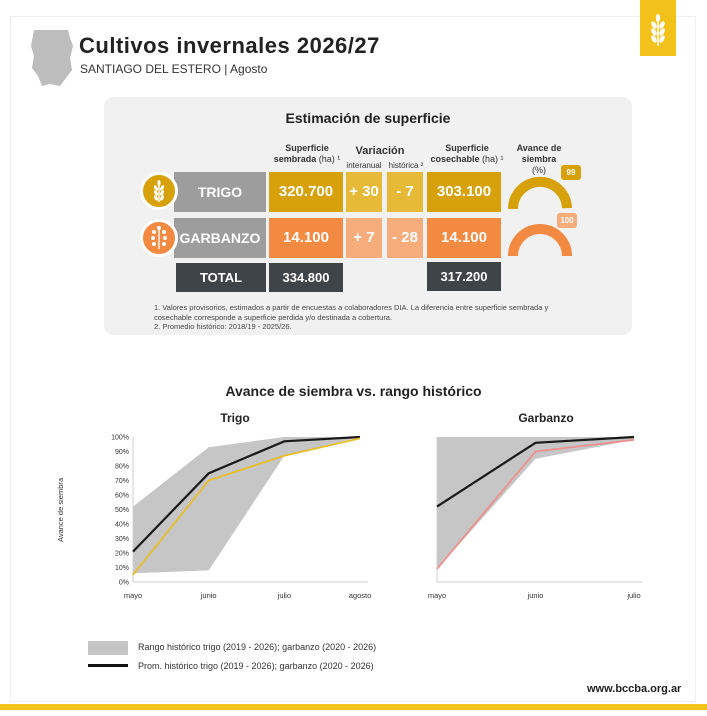  I want to click on page-subtitle: SANTIAGO DEL ESTERO | Agosto, so click(174, 69).